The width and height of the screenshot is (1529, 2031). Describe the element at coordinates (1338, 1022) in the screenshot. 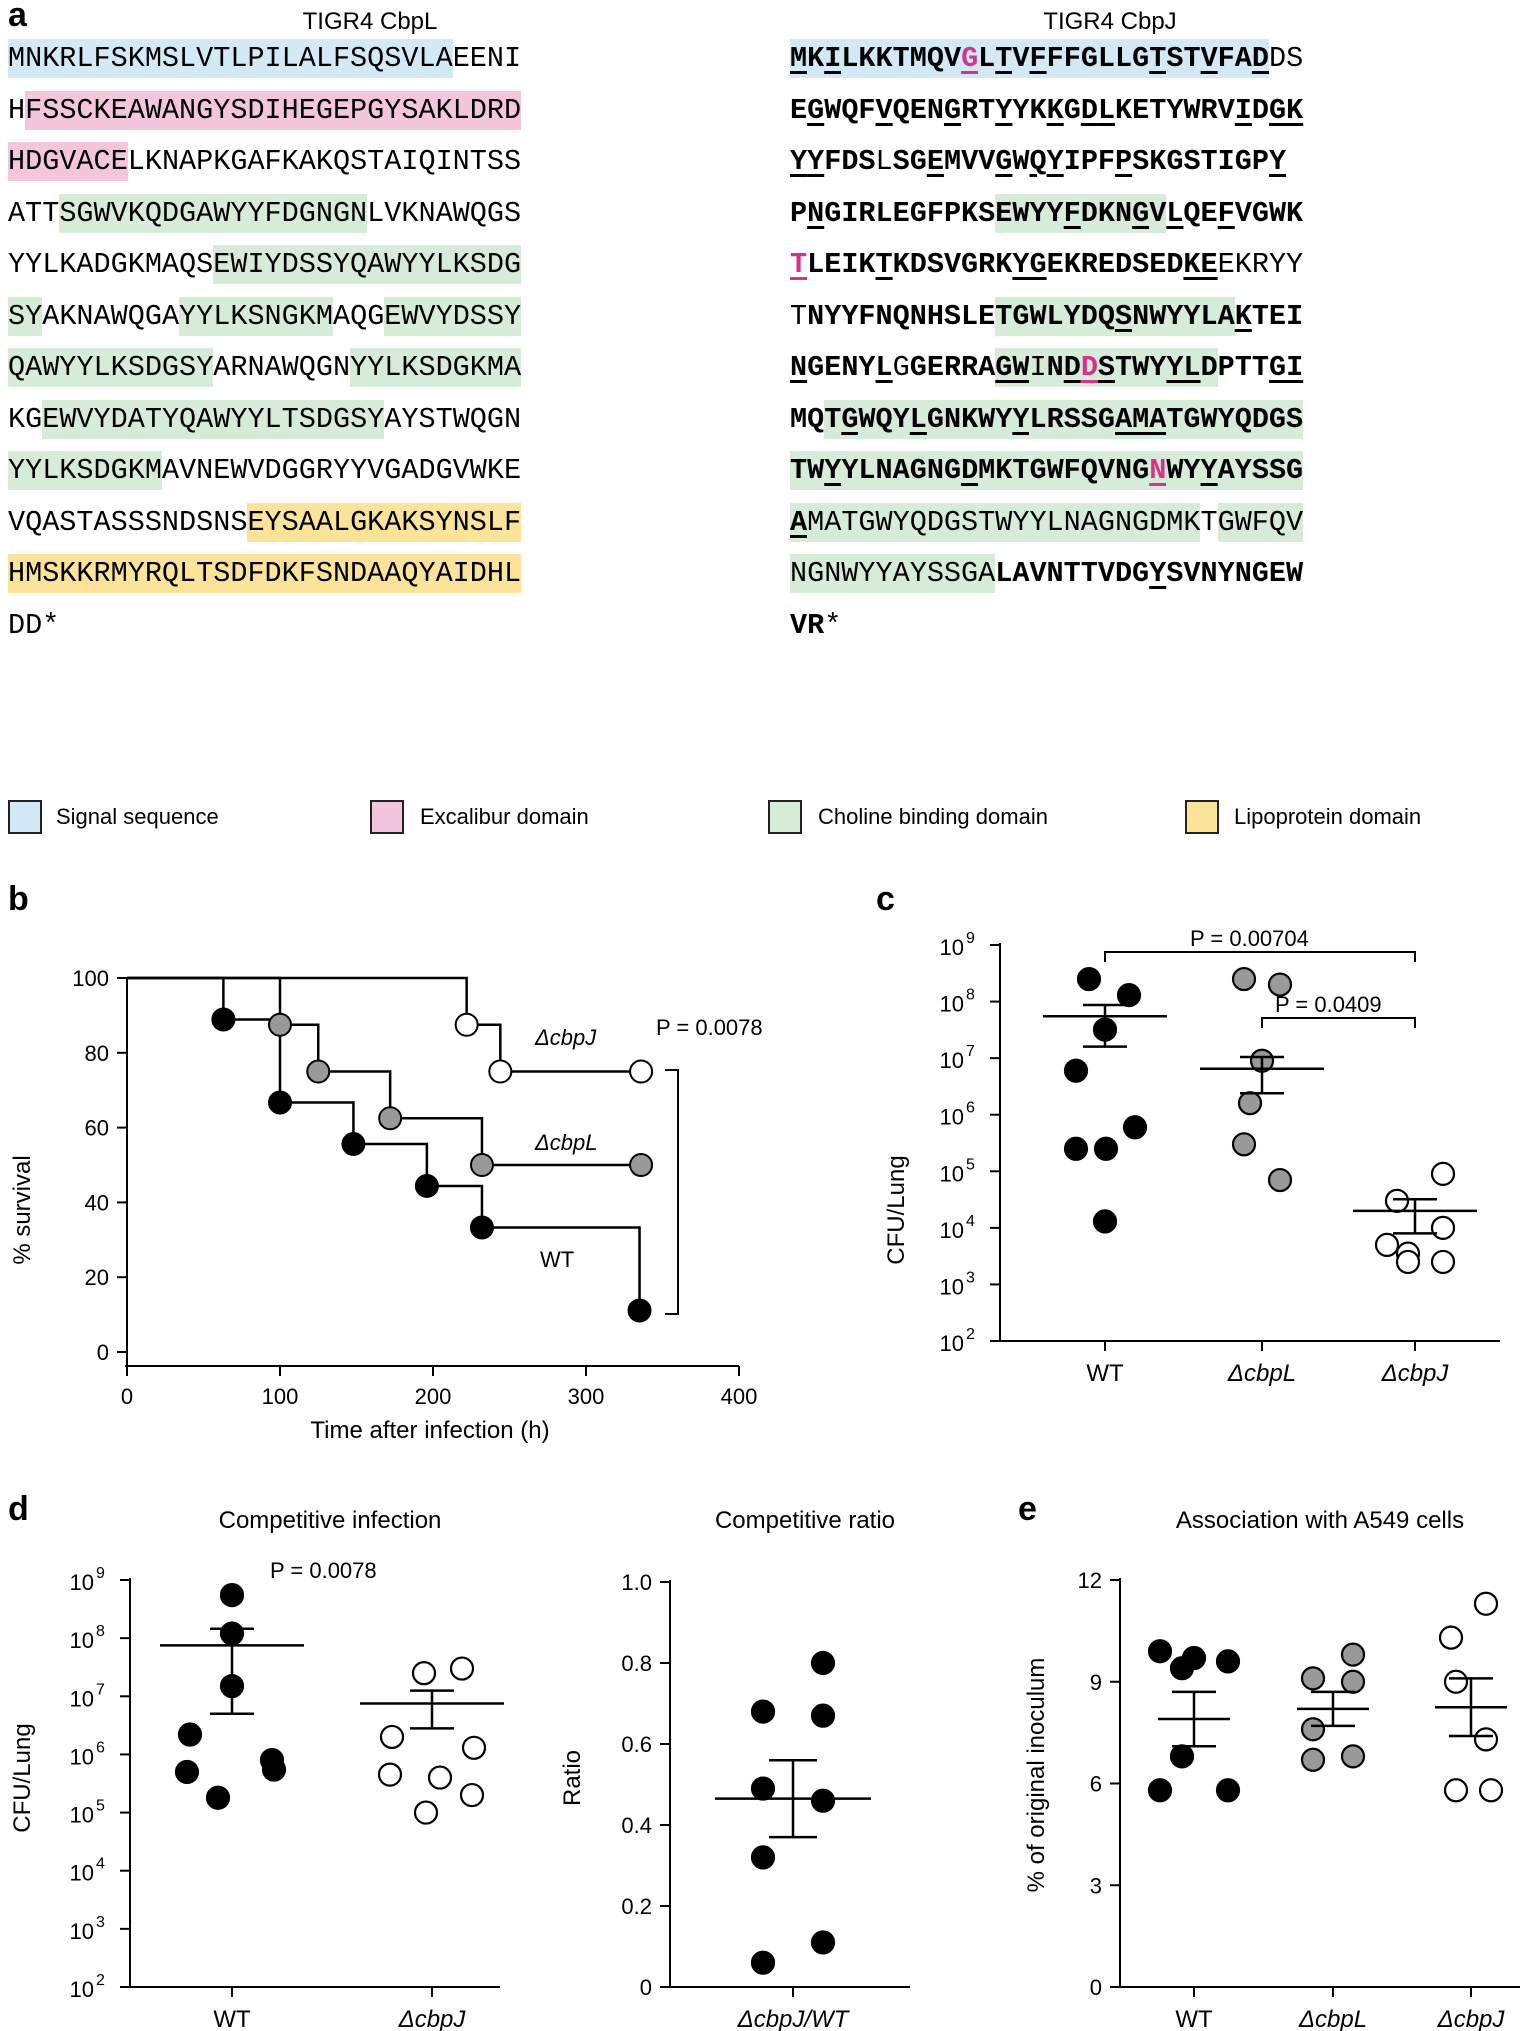

I see `lung-cfu-bracket-cbpl-cbpj` at that location.